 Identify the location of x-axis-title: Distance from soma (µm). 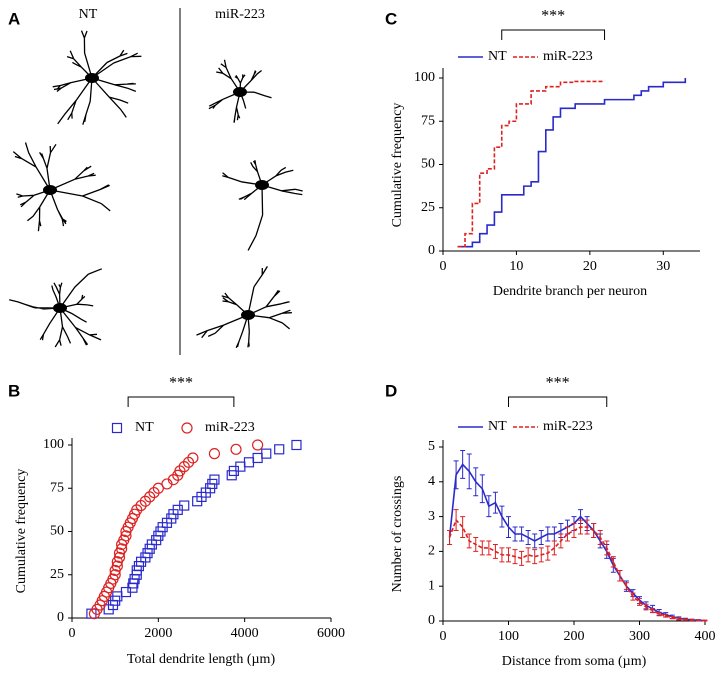
(574, 661).